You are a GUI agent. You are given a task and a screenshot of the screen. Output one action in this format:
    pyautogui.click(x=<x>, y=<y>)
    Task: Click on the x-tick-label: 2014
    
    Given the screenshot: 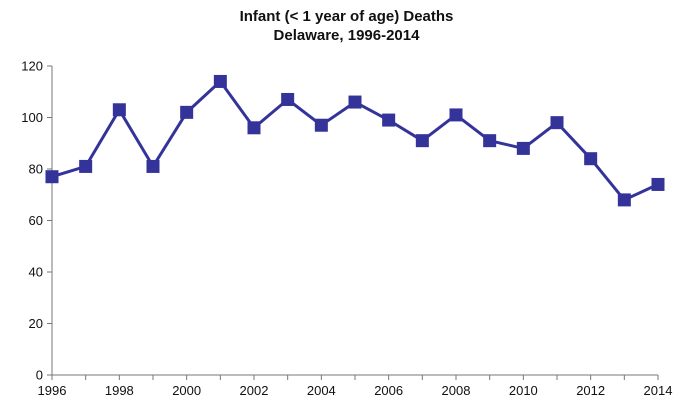 What is the action you would take?
    pyautogui.click(x=658, y=390)
    